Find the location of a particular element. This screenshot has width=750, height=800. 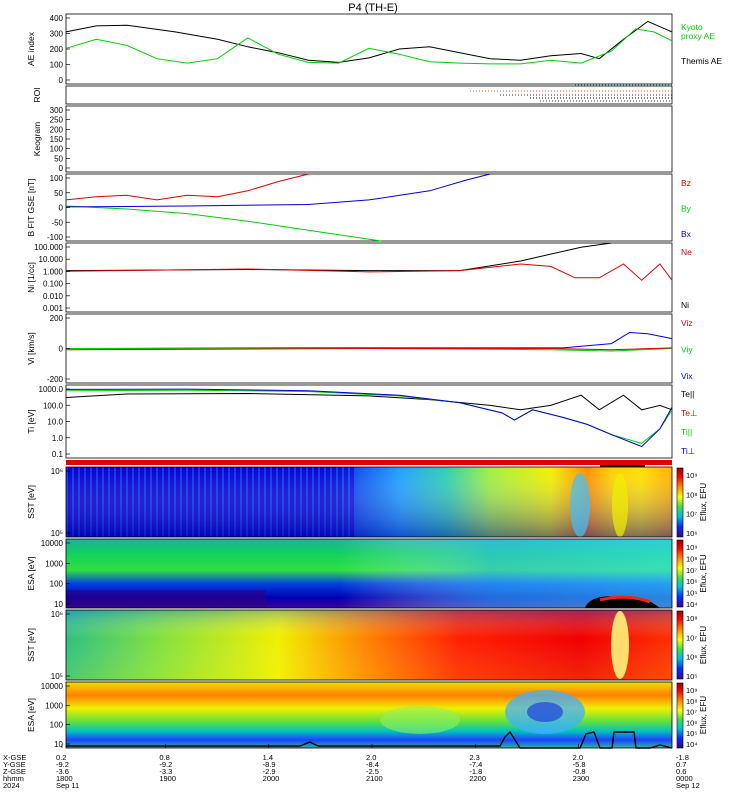

y-tick-label: 10⁶ is located at coordinates (57, 614).